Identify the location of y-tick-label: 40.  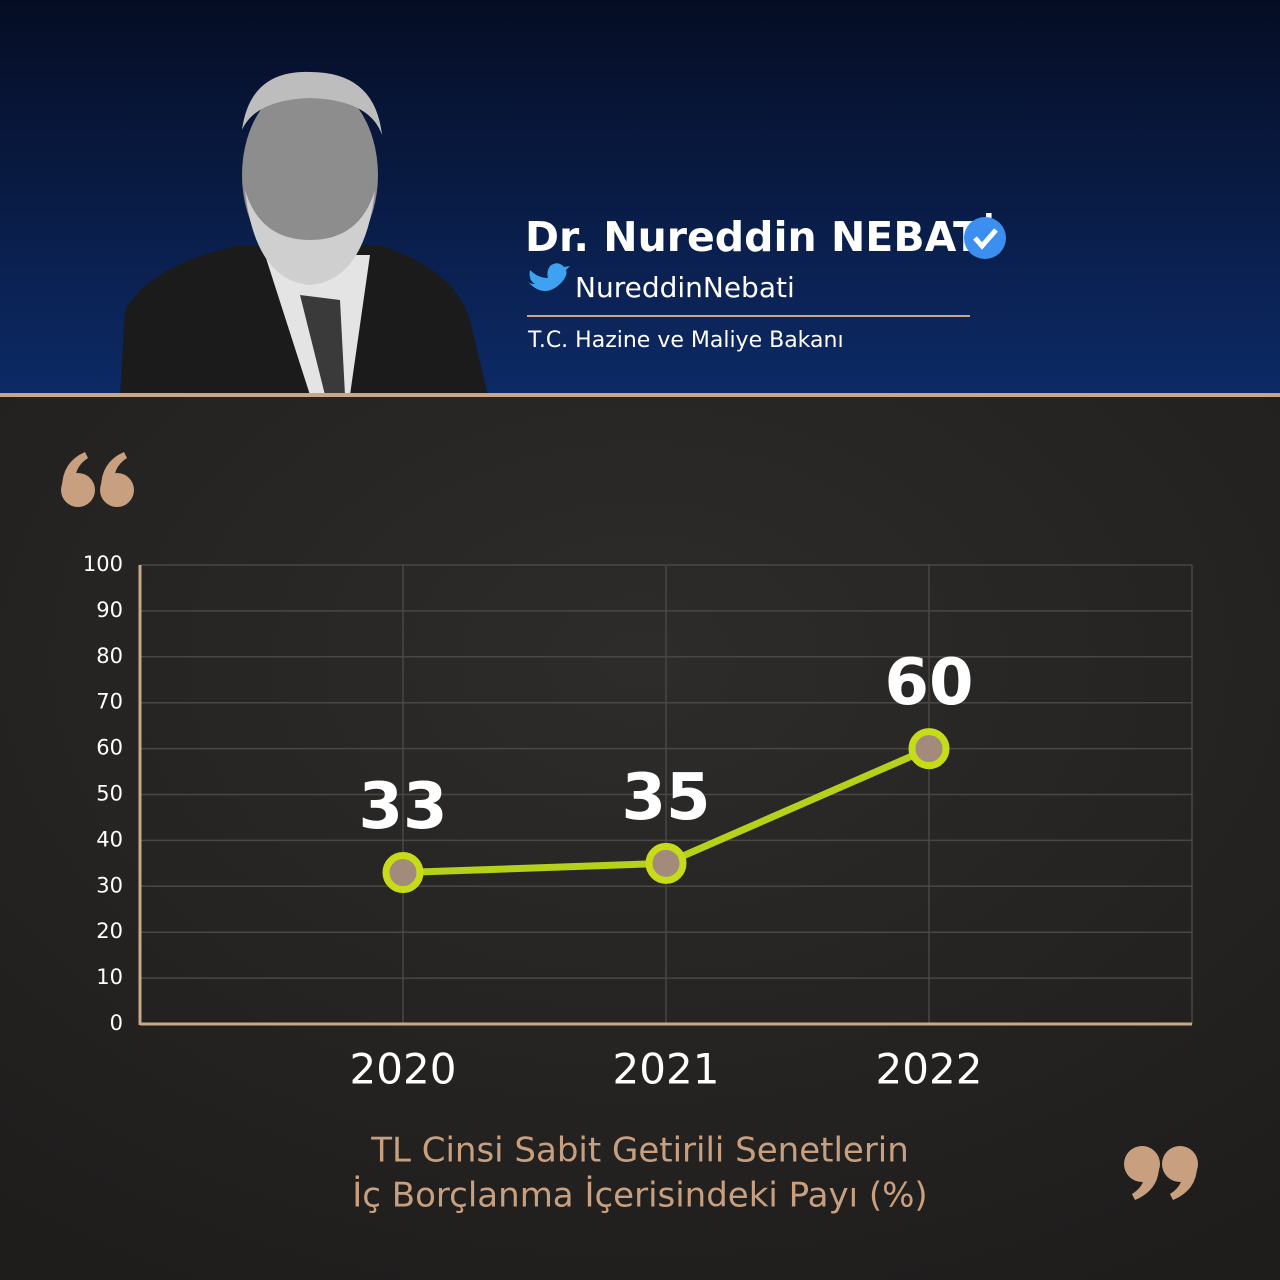
(109, 839).